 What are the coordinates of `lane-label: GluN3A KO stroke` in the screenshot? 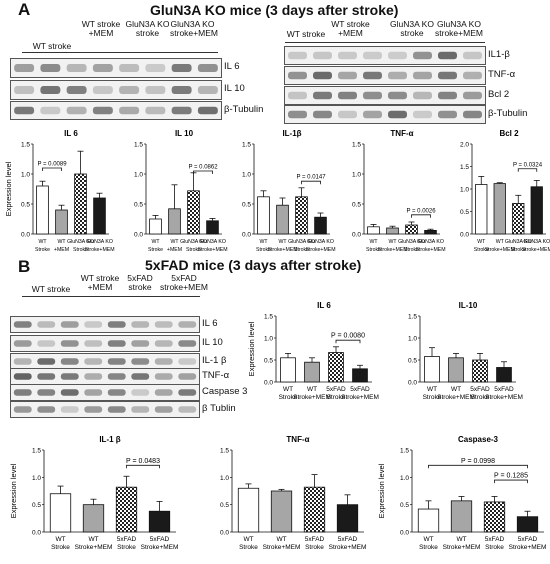 It's located at (412, 28).